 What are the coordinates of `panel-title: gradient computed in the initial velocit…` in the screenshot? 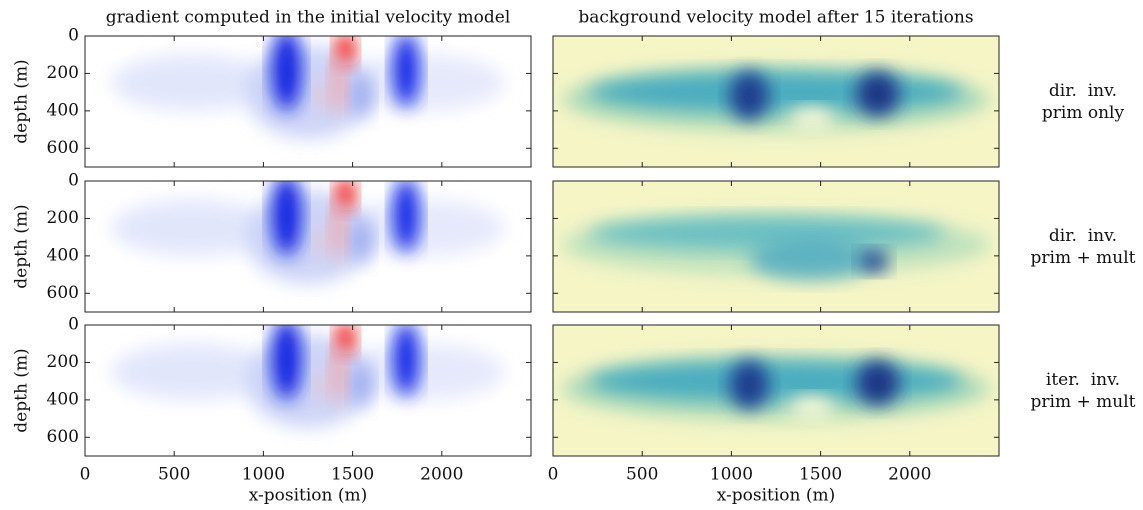 It's located at (308, 18).